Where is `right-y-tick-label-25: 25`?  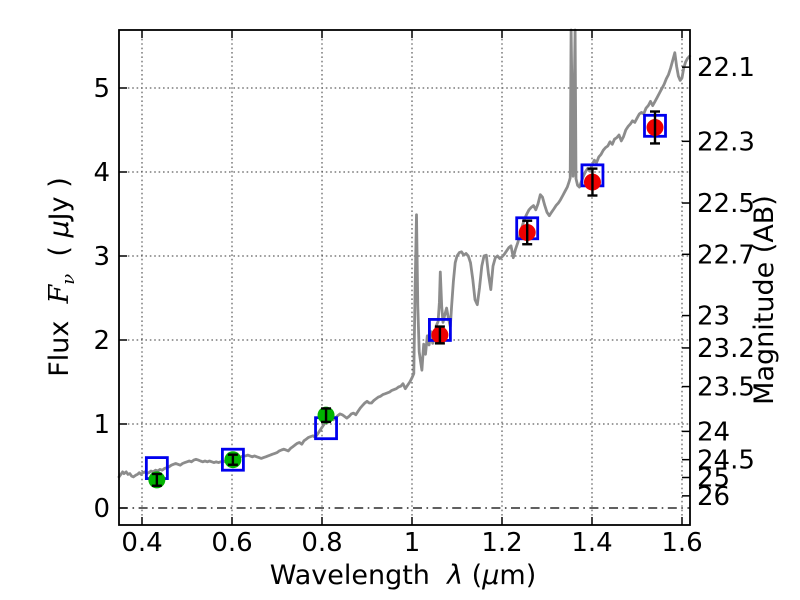
right-y-tick-label-25: 25 is located at coordinates (713, 479).